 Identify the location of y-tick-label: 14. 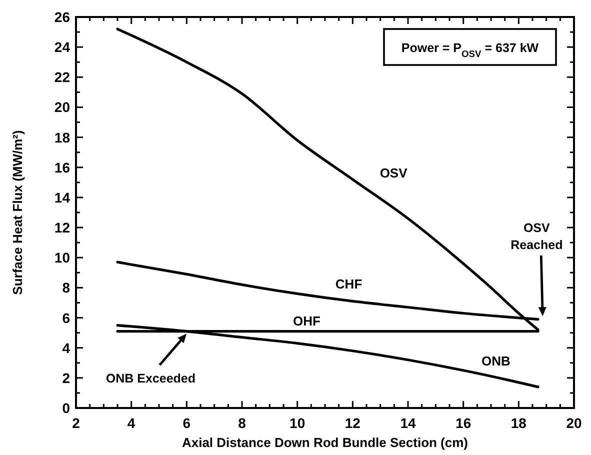
(62, 197).